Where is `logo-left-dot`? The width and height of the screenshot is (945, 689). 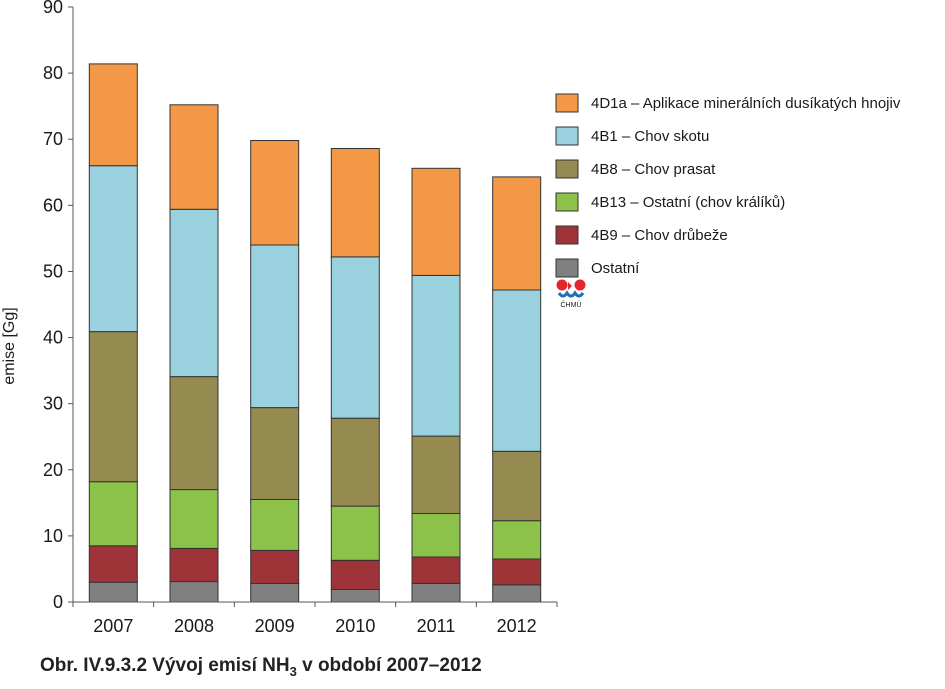
logo-left-dot is located at coordinates (562, 285).